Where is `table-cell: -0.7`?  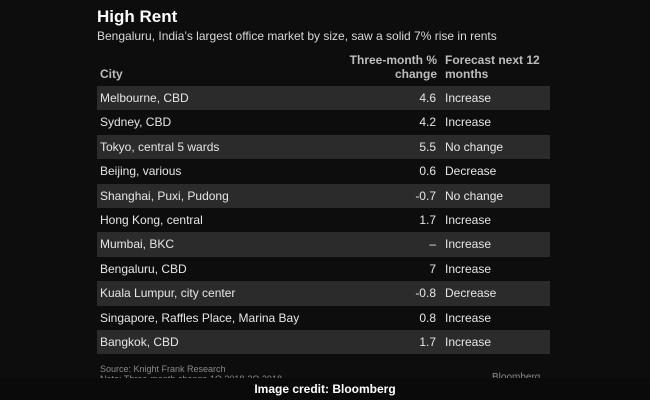 table-cell: -0.7 is located at coordinates (425, 195).